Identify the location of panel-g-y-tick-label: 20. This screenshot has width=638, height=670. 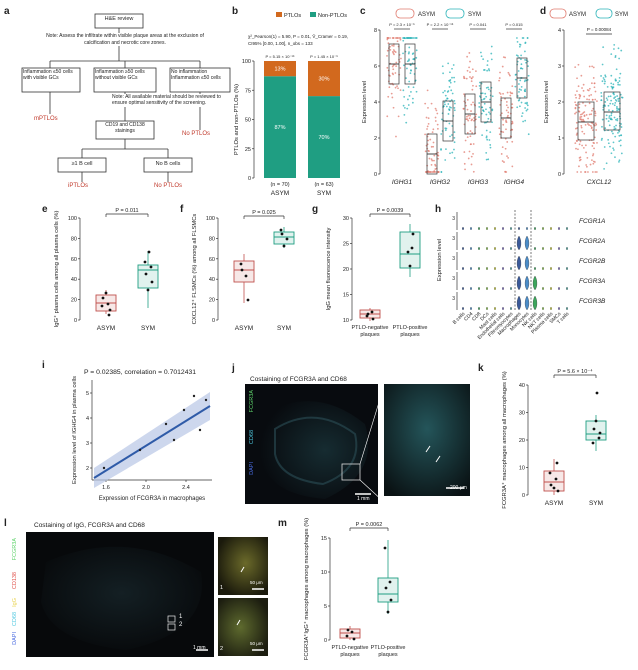
(346, 270).